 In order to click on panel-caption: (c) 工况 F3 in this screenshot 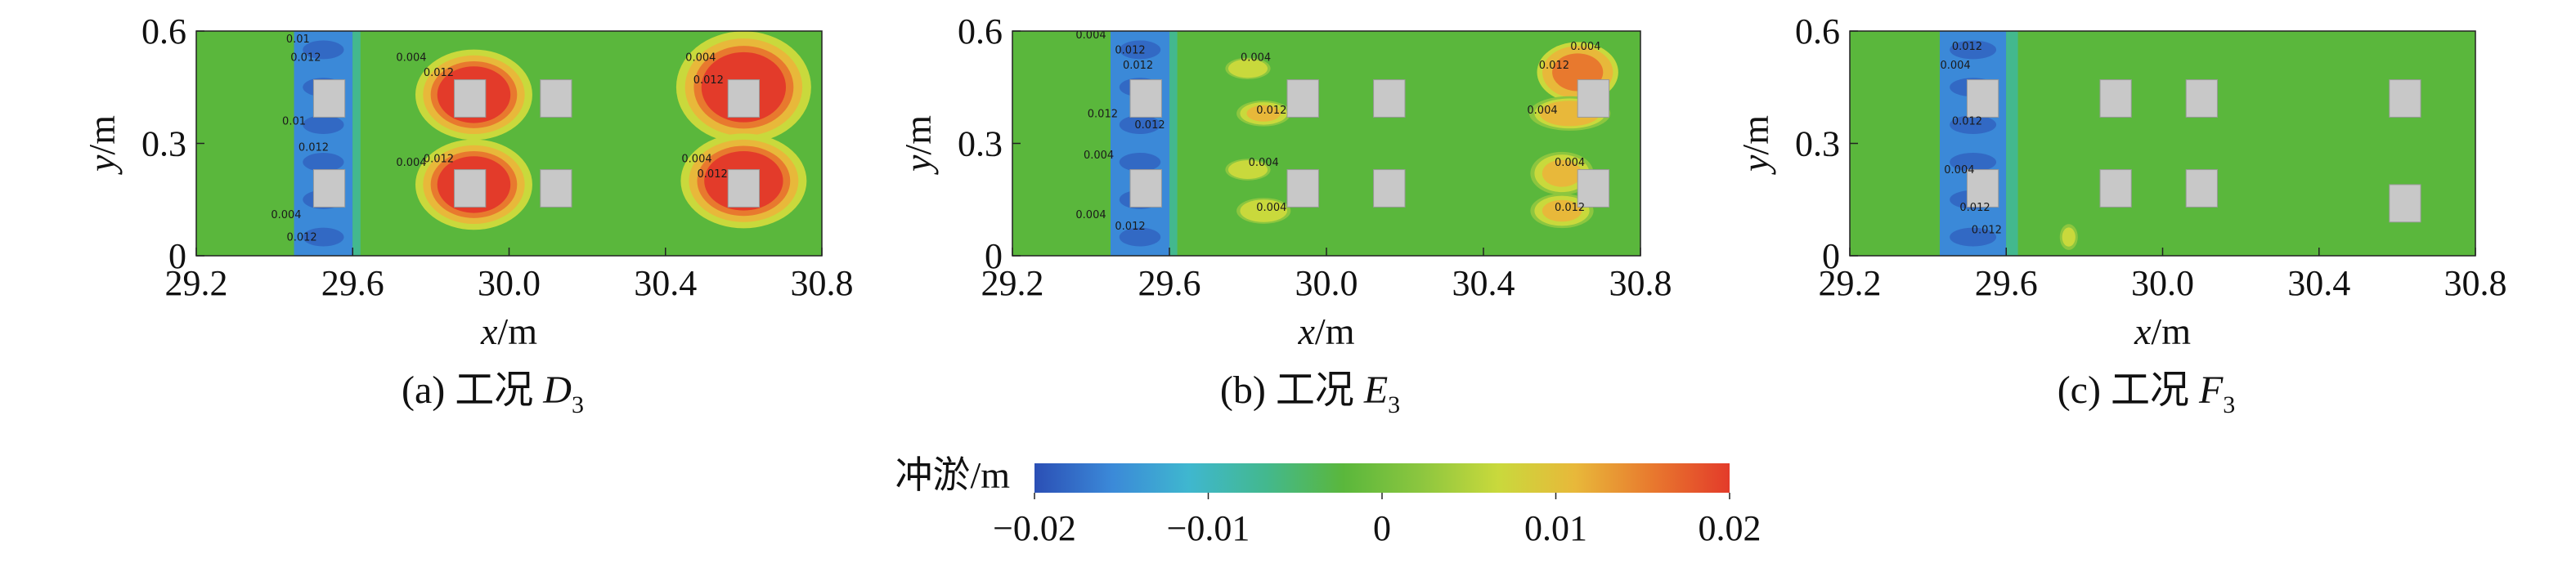, I will do `click(2147, 393)`.